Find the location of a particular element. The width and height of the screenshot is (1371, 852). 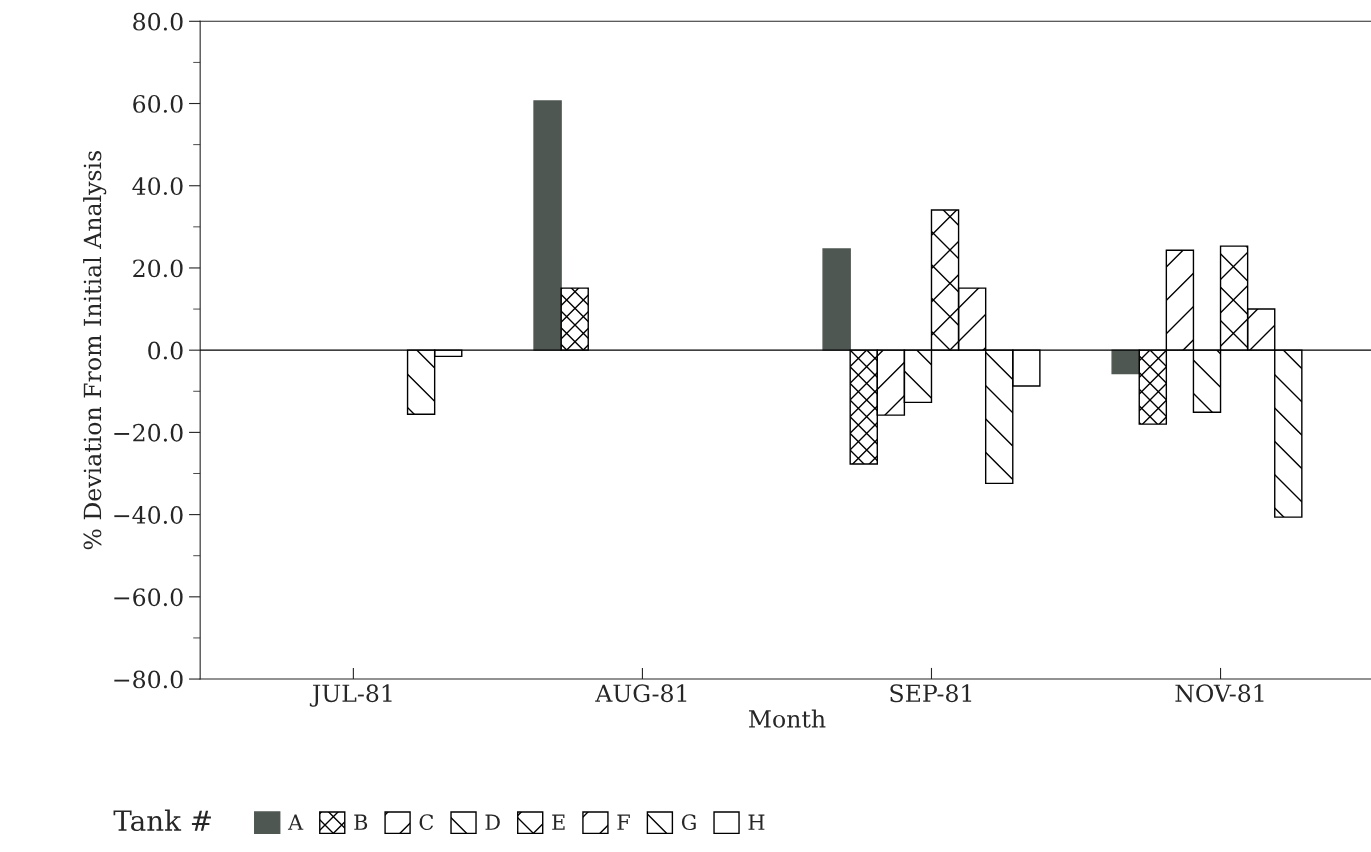

y-tick-label: −20.0 is located at coordinates (148, 432).